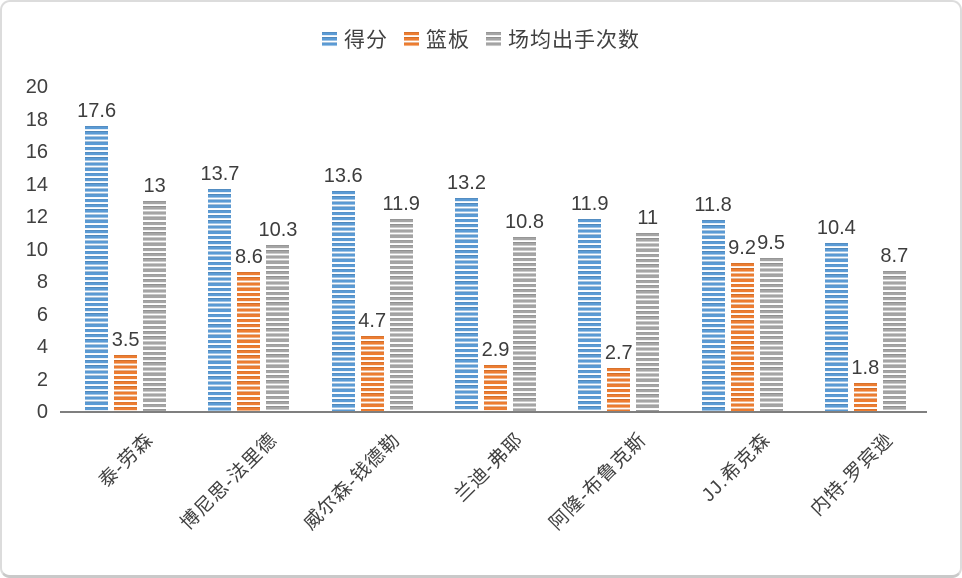  What do you see at coordinates (489, 468) in the screenshot?
I see `category-label: 兰迪-弗耶` at bounding box center [489, 468].